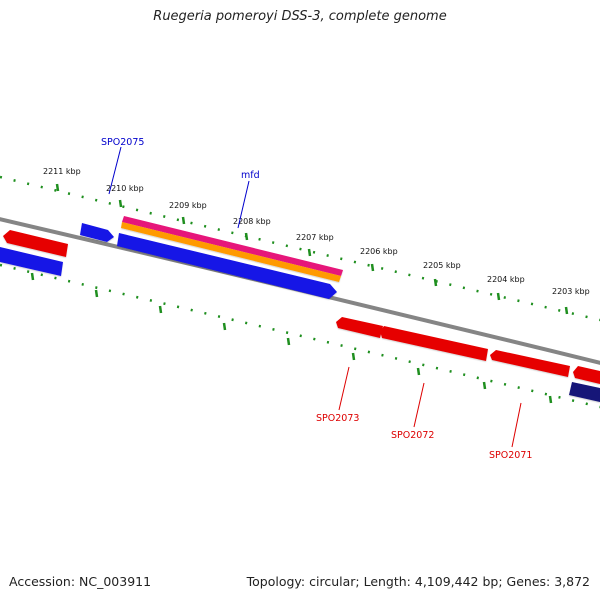  I want to click on gene-label-spo2073: SPO2073, so click(337, 418).